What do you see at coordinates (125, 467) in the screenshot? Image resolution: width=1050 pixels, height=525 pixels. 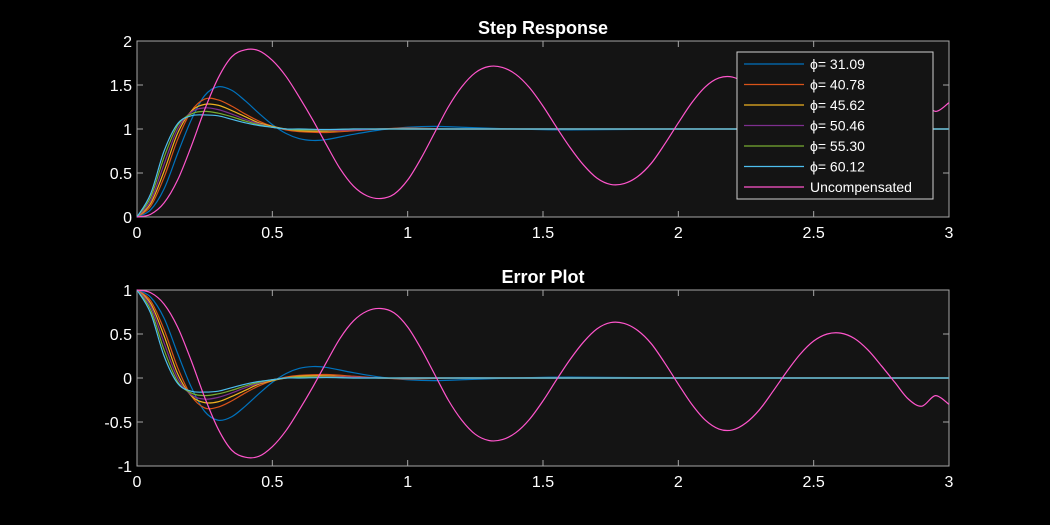 I see `error-plot-ytick-label: -1` at bounding box center [125, 467].